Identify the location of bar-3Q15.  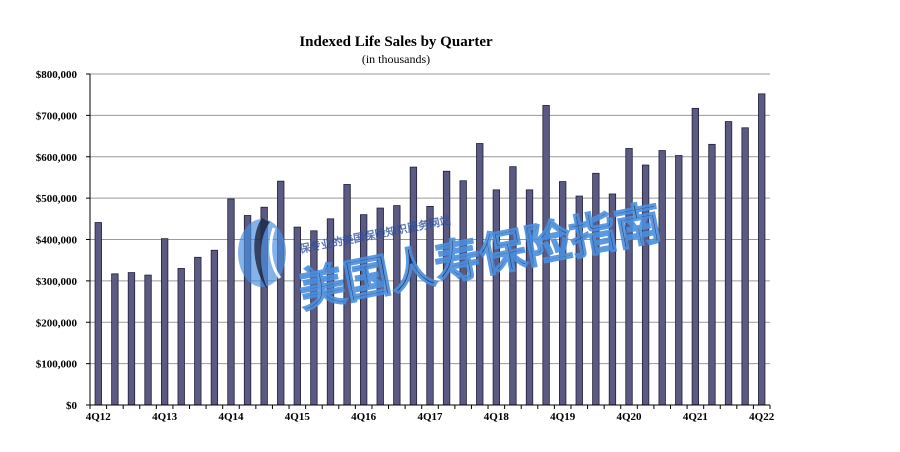
(281, 293).